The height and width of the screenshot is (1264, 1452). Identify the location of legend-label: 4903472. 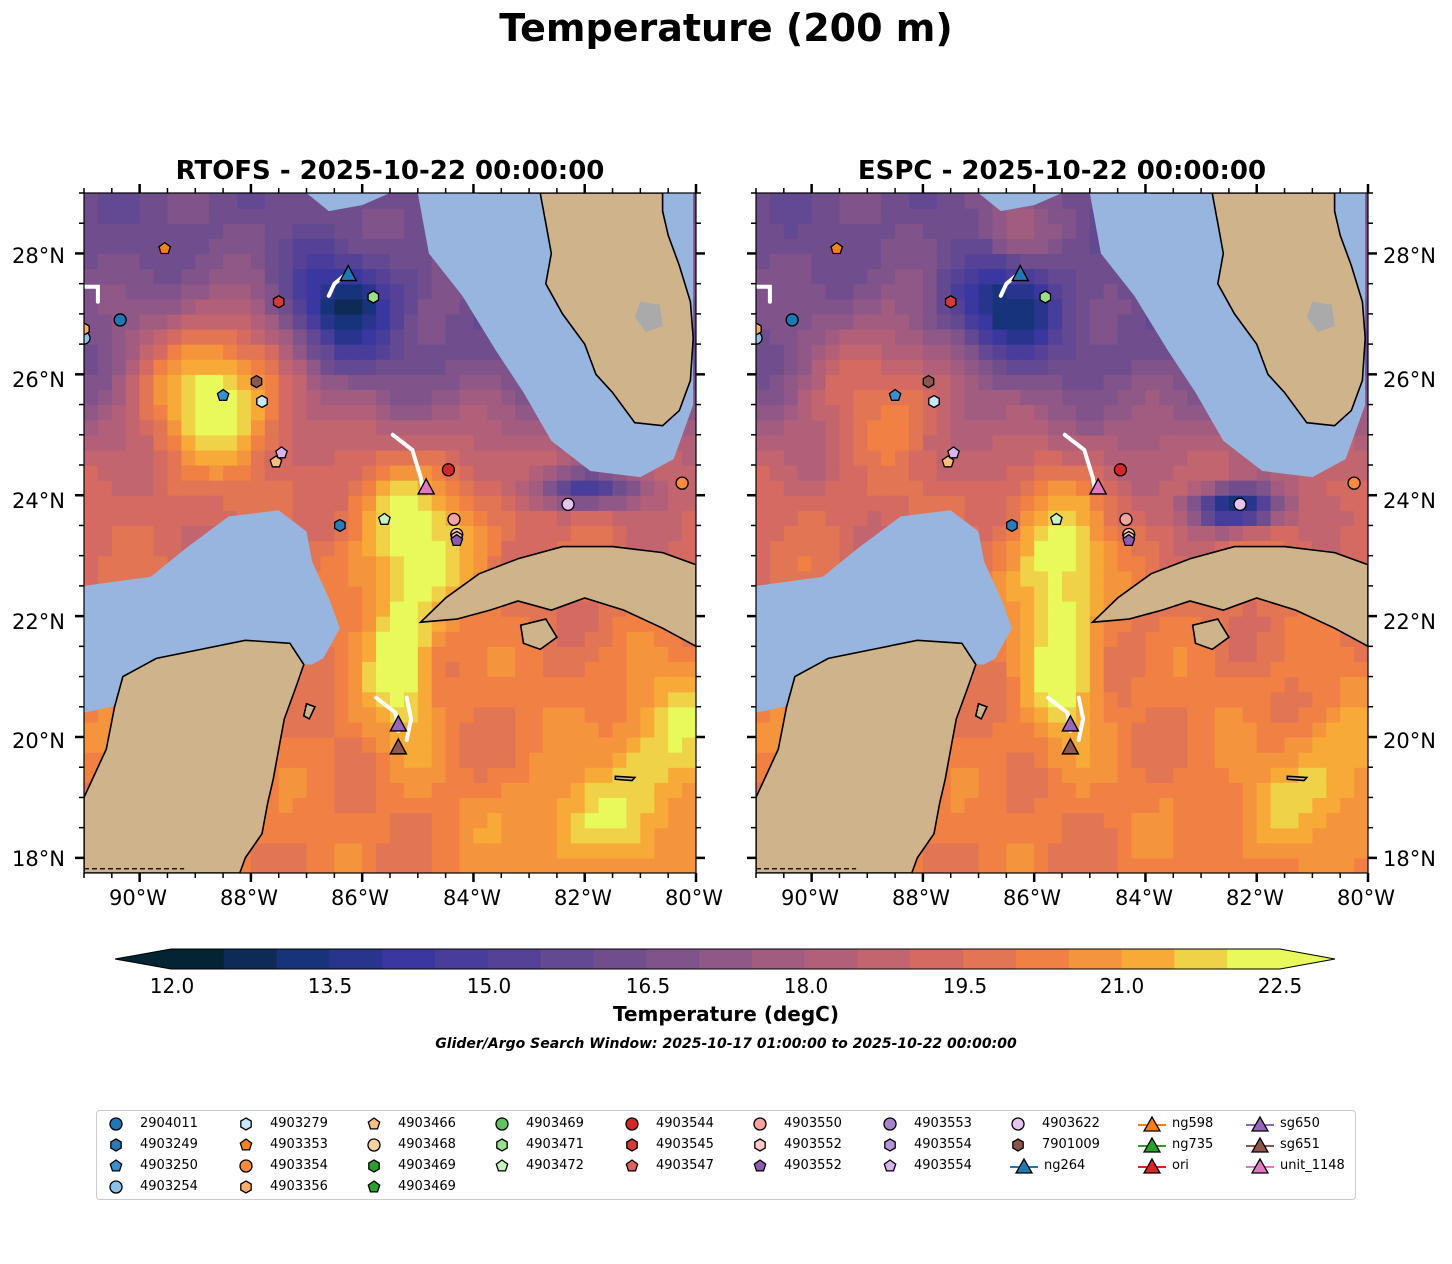
(555, 1165).